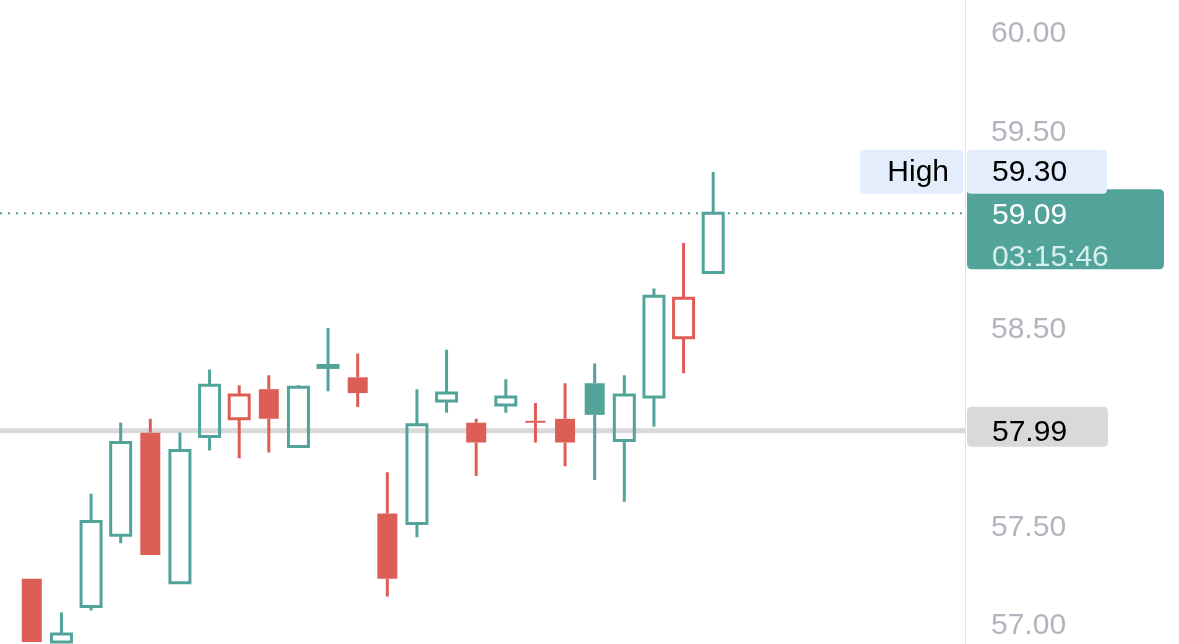 This screenshot has height=644, width=1179. I want to click on y-tick-label: 59.50, so click(1029, 130).